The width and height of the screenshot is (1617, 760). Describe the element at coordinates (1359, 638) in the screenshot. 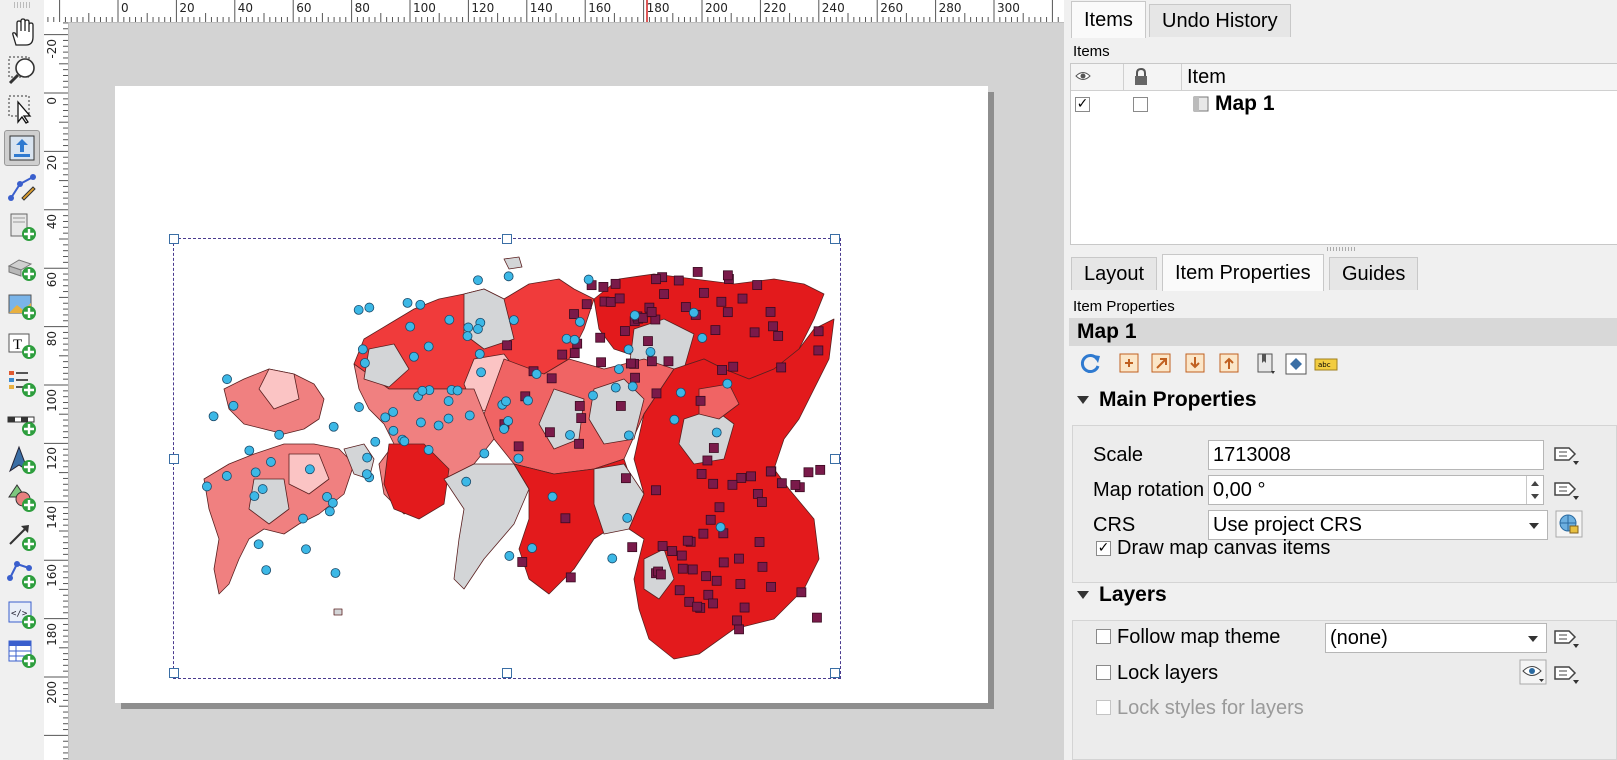

I see `map-theme-value: (none)` at that location.